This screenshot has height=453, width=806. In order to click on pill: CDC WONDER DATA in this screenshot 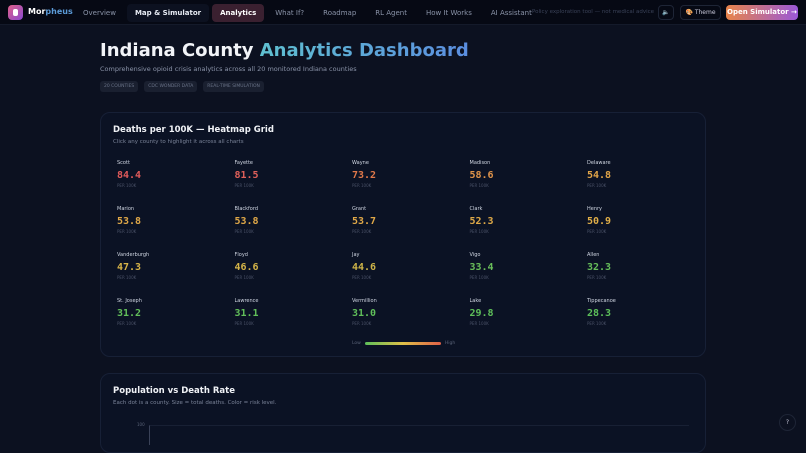, I will do `click(171, 86)`.